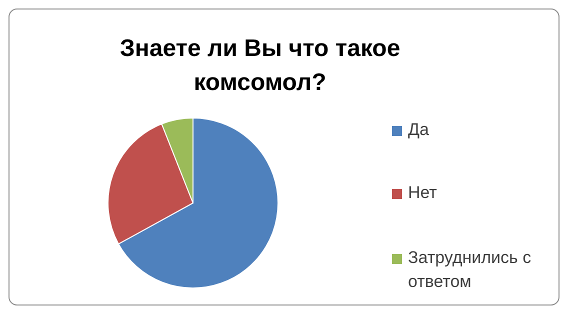  Describe the element at coordinates (470, 269) in the screenshot. I see `legend-label: Затруднились с ответом` at that location.